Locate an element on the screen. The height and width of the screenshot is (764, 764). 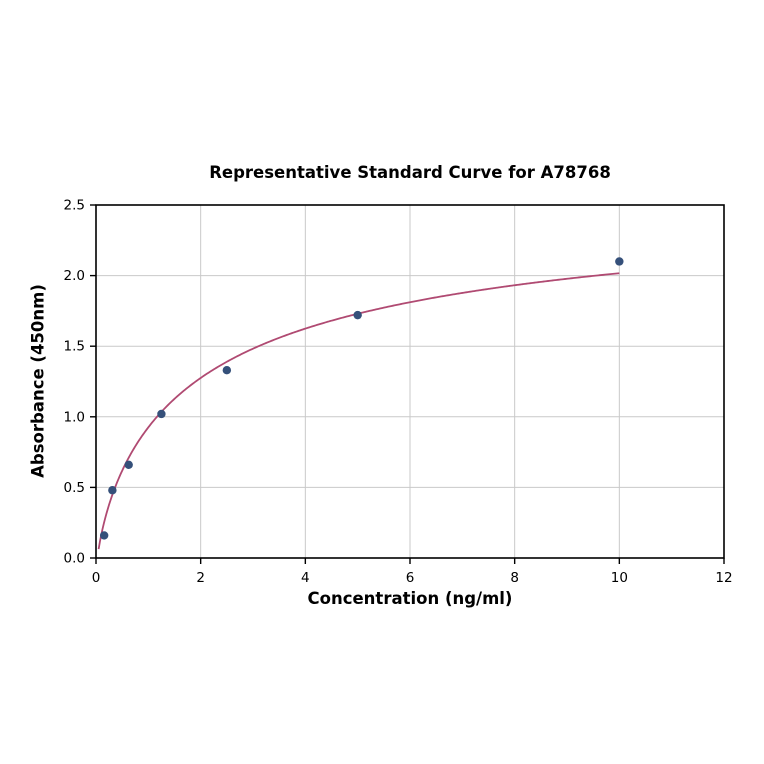
y-tick-label: 0.5 is located at coordinates (74, 488).